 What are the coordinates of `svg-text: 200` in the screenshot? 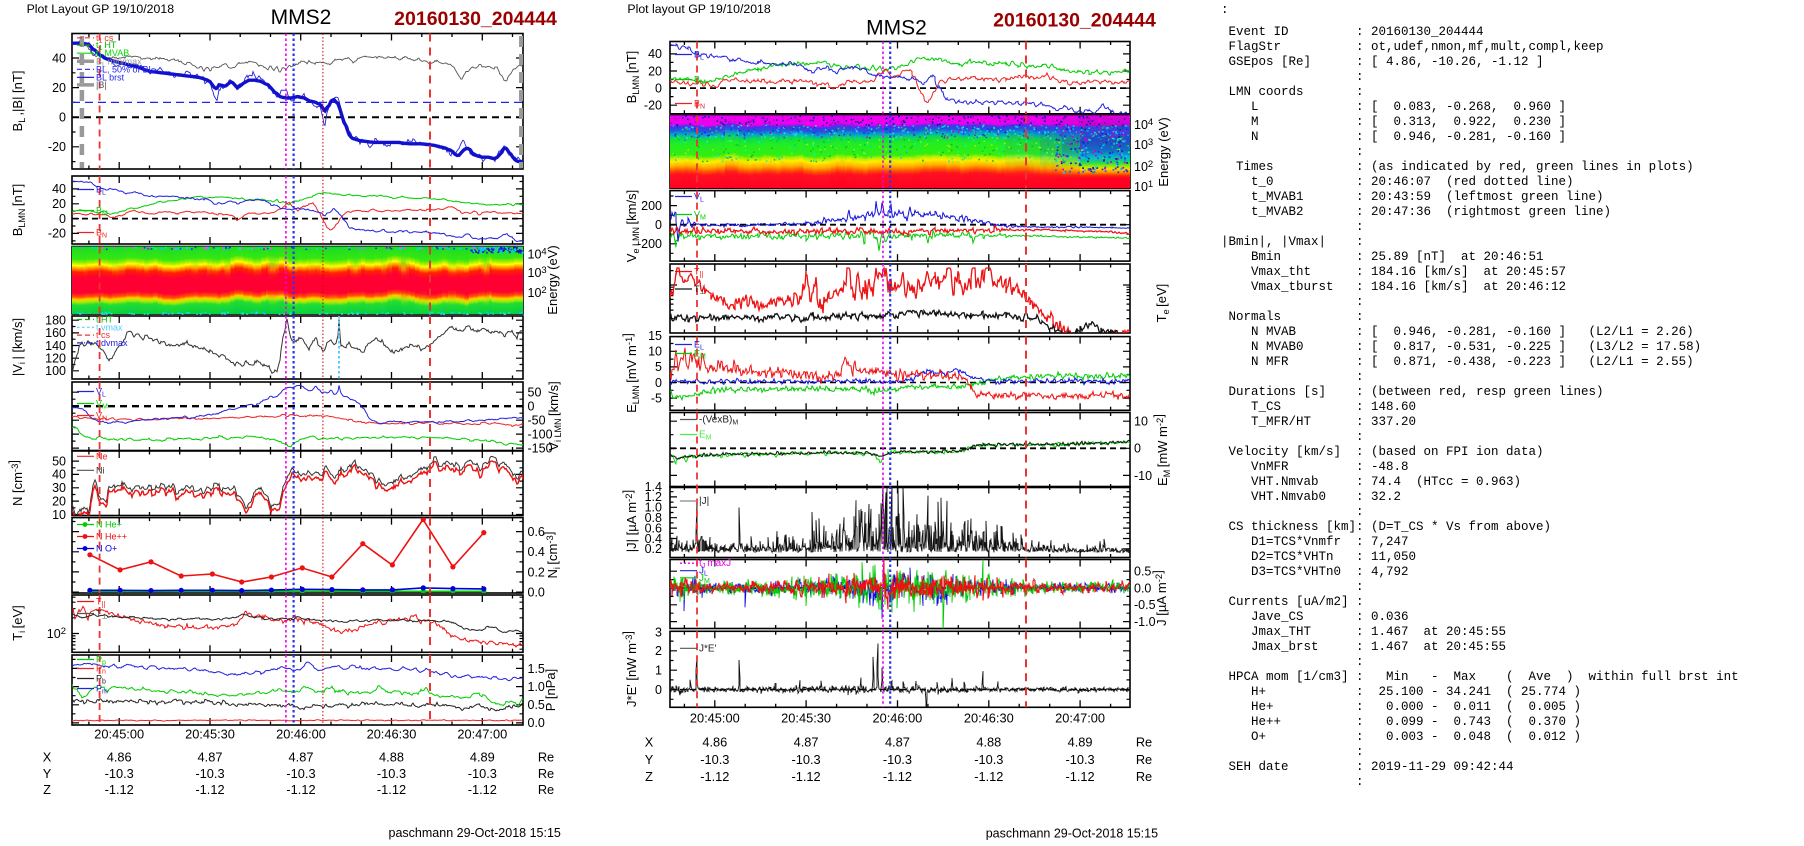 It's located at (651, 206).